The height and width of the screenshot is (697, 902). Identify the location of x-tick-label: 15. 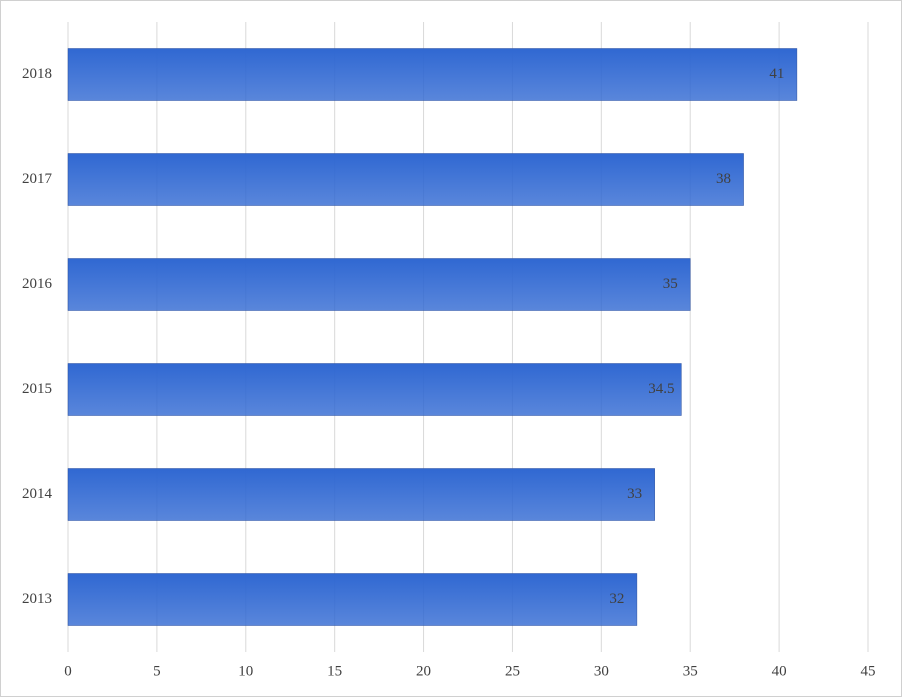
(334, 671).